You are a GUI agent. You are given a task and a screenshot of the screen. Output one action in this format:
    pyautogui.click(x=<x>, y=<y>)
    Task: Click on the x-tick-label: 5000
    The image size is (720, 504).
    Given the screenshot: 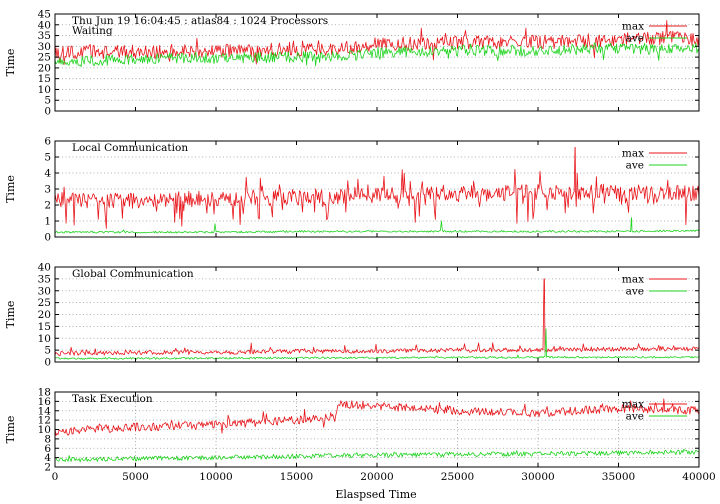 What is the action you would take?
    pyautogui.click(x=135, y=477)
    